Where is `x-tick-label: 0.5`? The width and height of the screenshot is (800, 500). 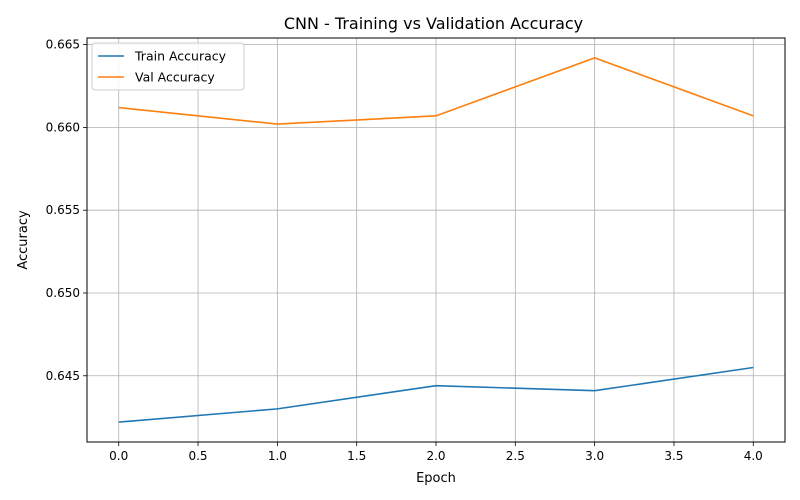 x-tick-label: 0.5 is located at coordinates (197, 456).